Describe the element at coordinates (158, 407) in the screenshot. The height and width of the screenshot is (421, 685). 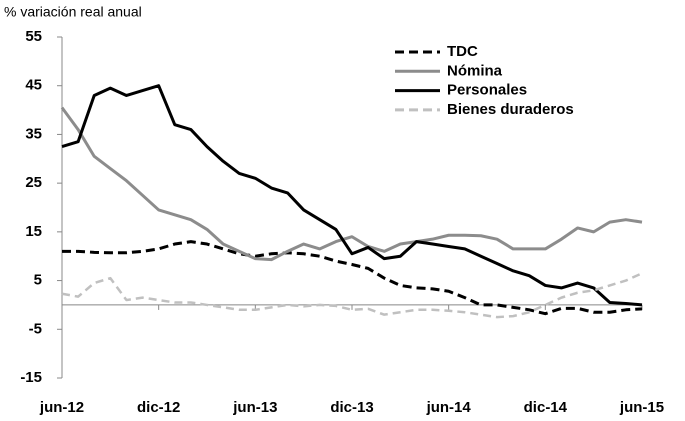
I see `x-tick-label: dic-12` at that location.